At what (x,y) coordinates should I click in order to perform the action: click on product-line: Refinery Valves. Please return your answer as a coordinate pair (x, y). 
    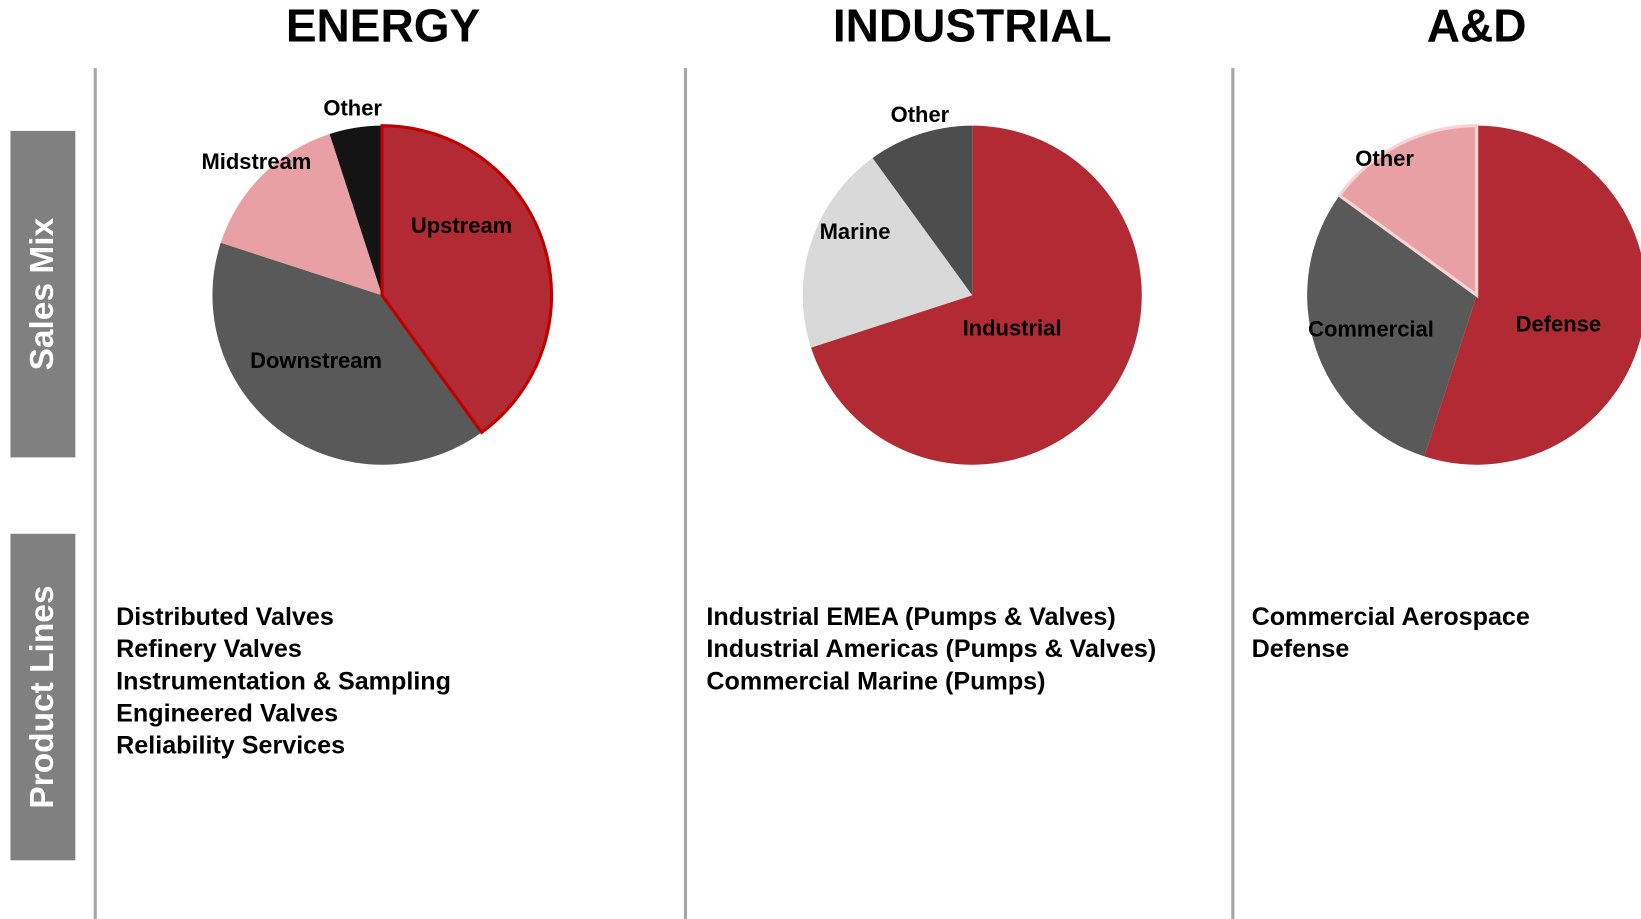
    Looking at the image, I should click on (209, 649).